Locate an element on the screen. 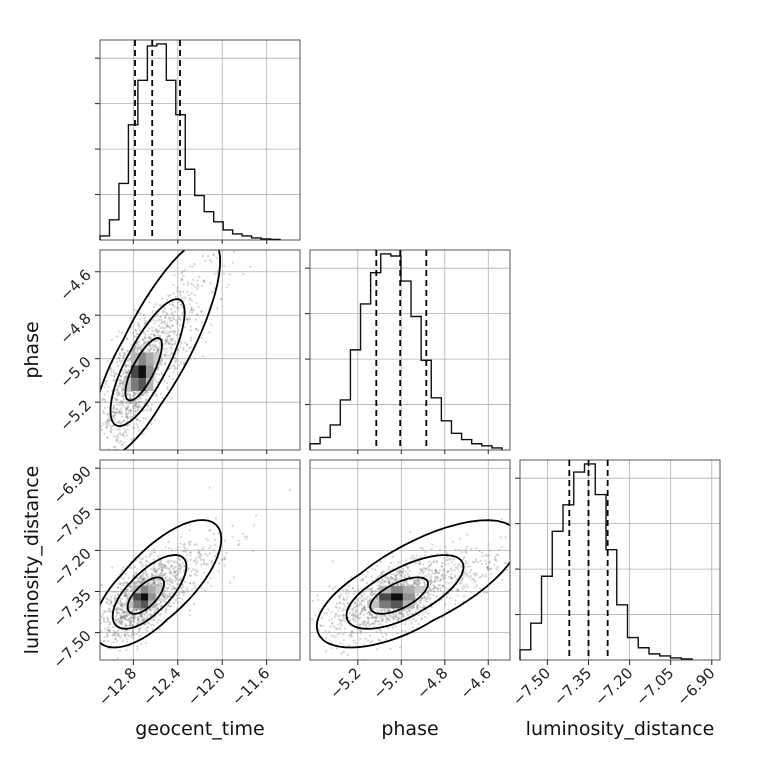  panel-frame is located at coordinates (200, 560).